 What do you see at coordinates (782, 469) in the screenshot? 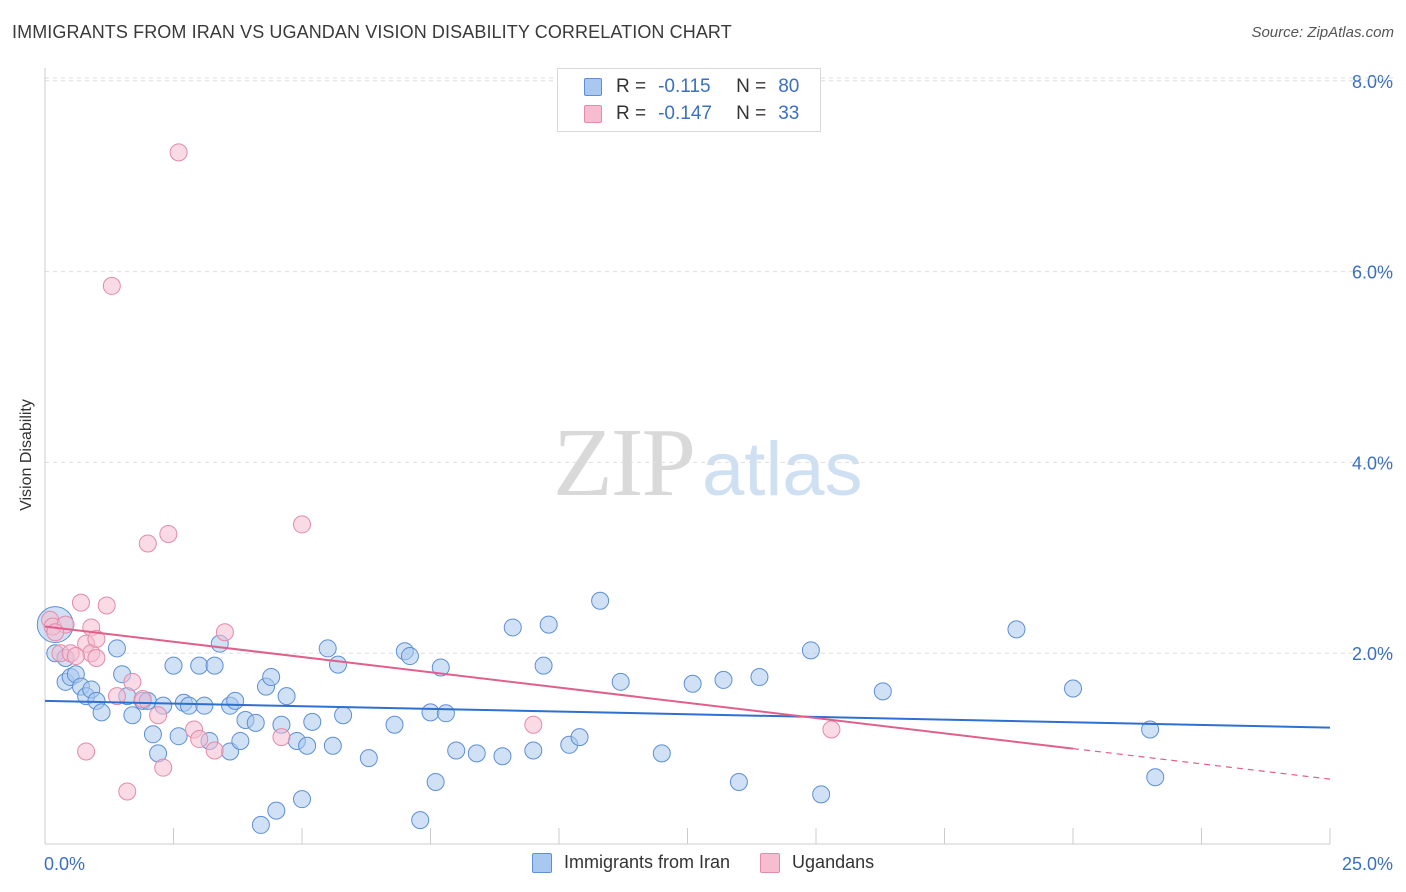
I see `watermark-atlas: atlas` at bounding box center [782, 469].